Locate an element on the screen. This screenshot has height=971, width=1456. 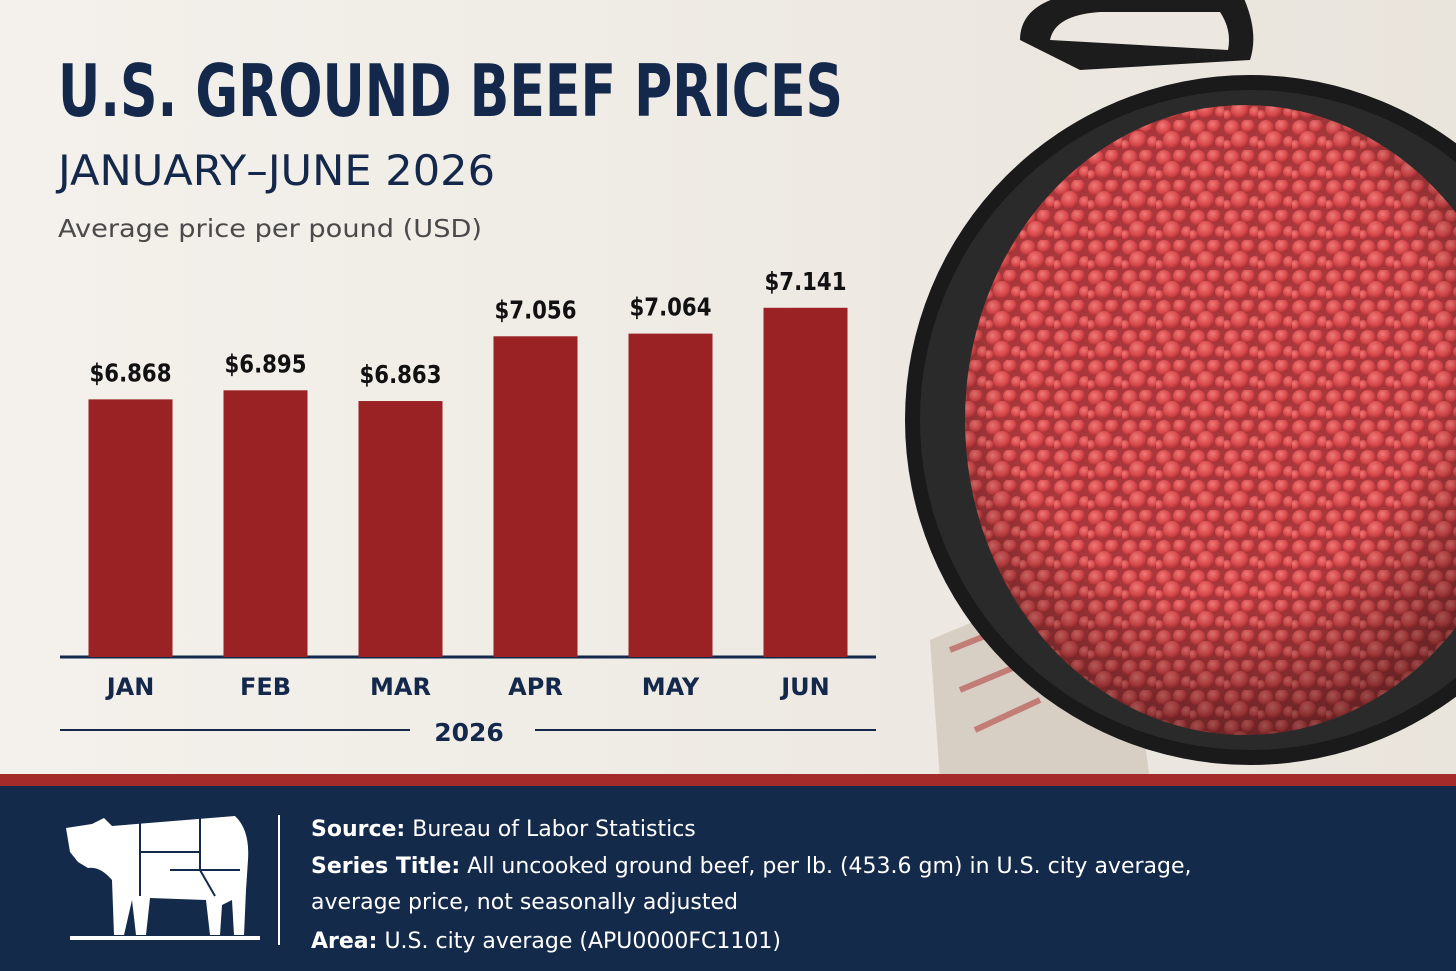
area-line: Area: U.S. city average (APU0000FC1101) is located at coordinates (546, 941).